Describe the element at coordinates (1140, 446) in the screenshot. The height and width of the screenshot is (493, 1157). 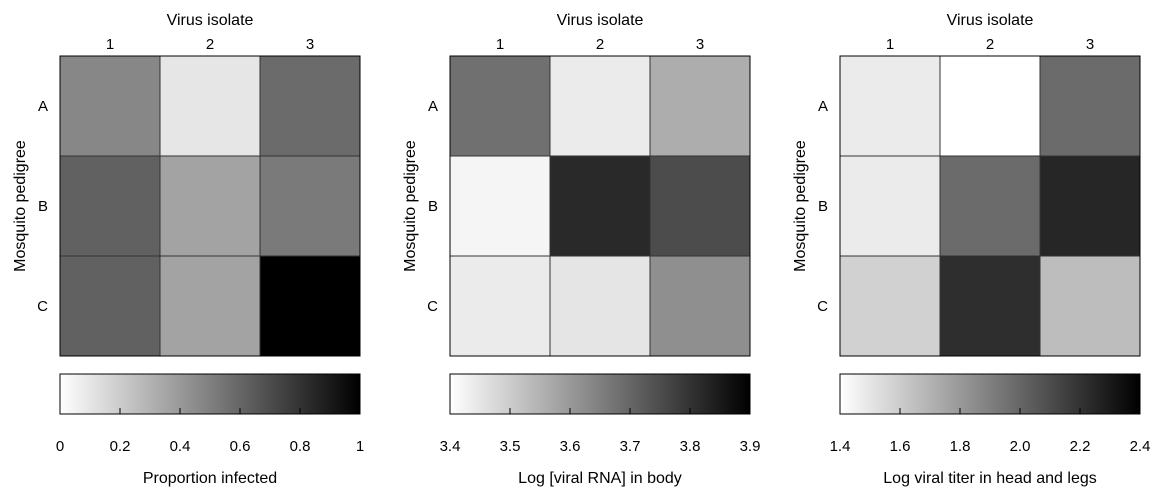
I see `colorbar-tick-label: 2.4` at that location.